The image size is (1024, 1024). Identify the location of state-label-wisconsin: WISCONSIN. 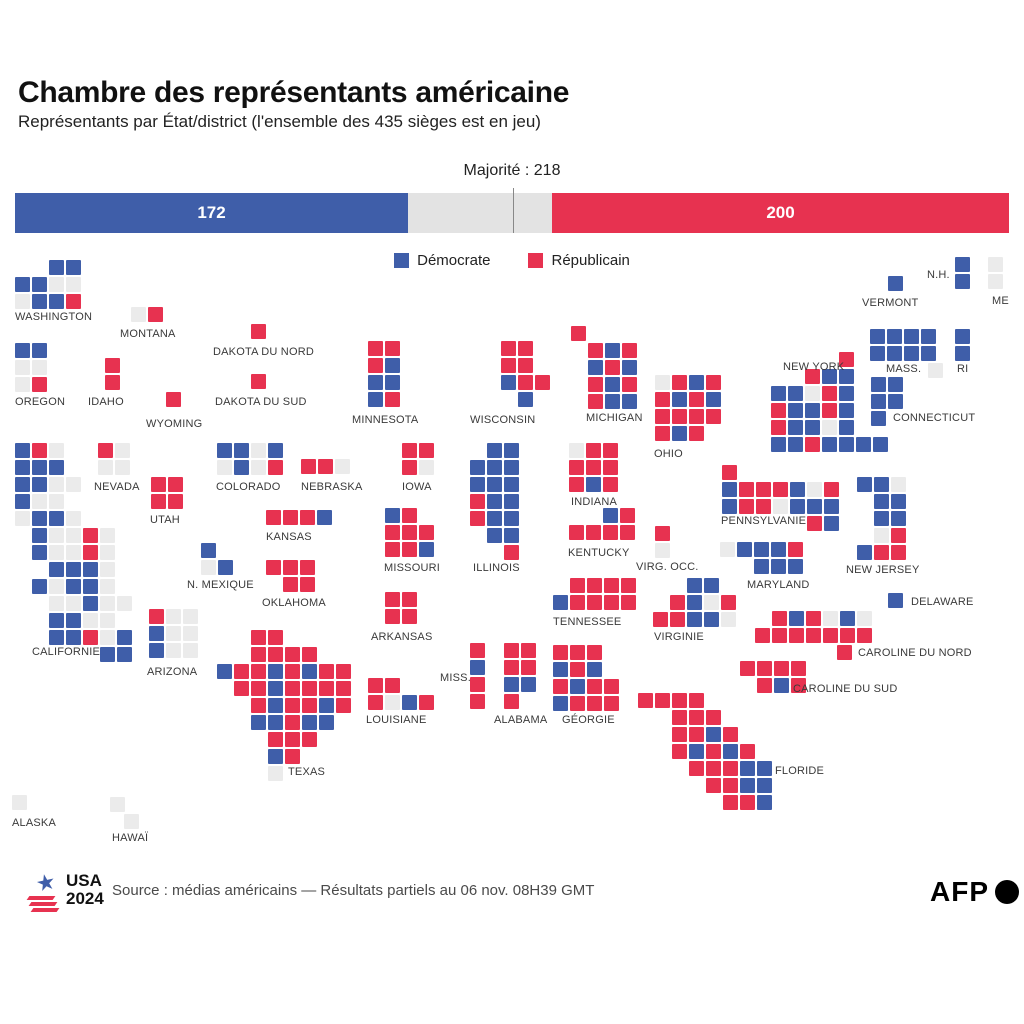
(503, 420).